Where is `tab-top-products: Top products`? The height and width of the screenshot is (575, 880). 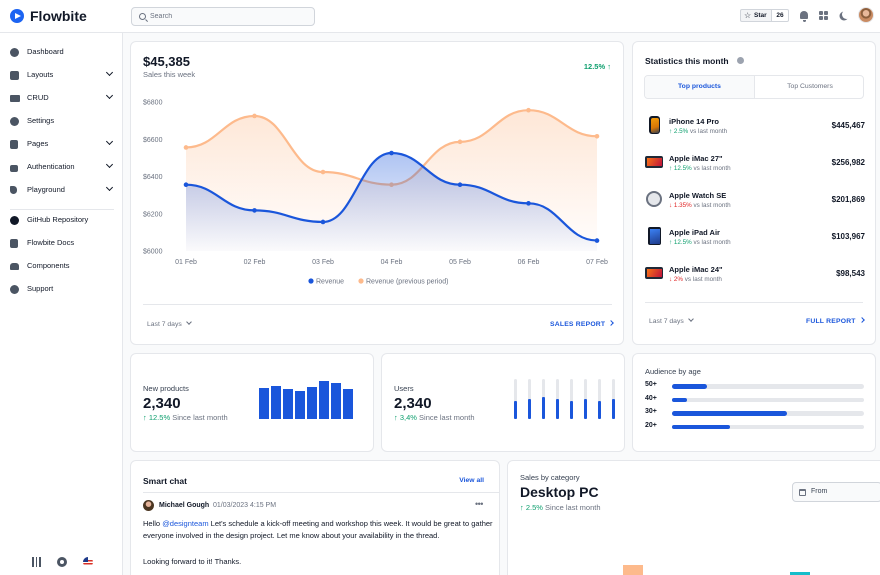 tab-top-products: Top products is located at coordinates (700, 87).